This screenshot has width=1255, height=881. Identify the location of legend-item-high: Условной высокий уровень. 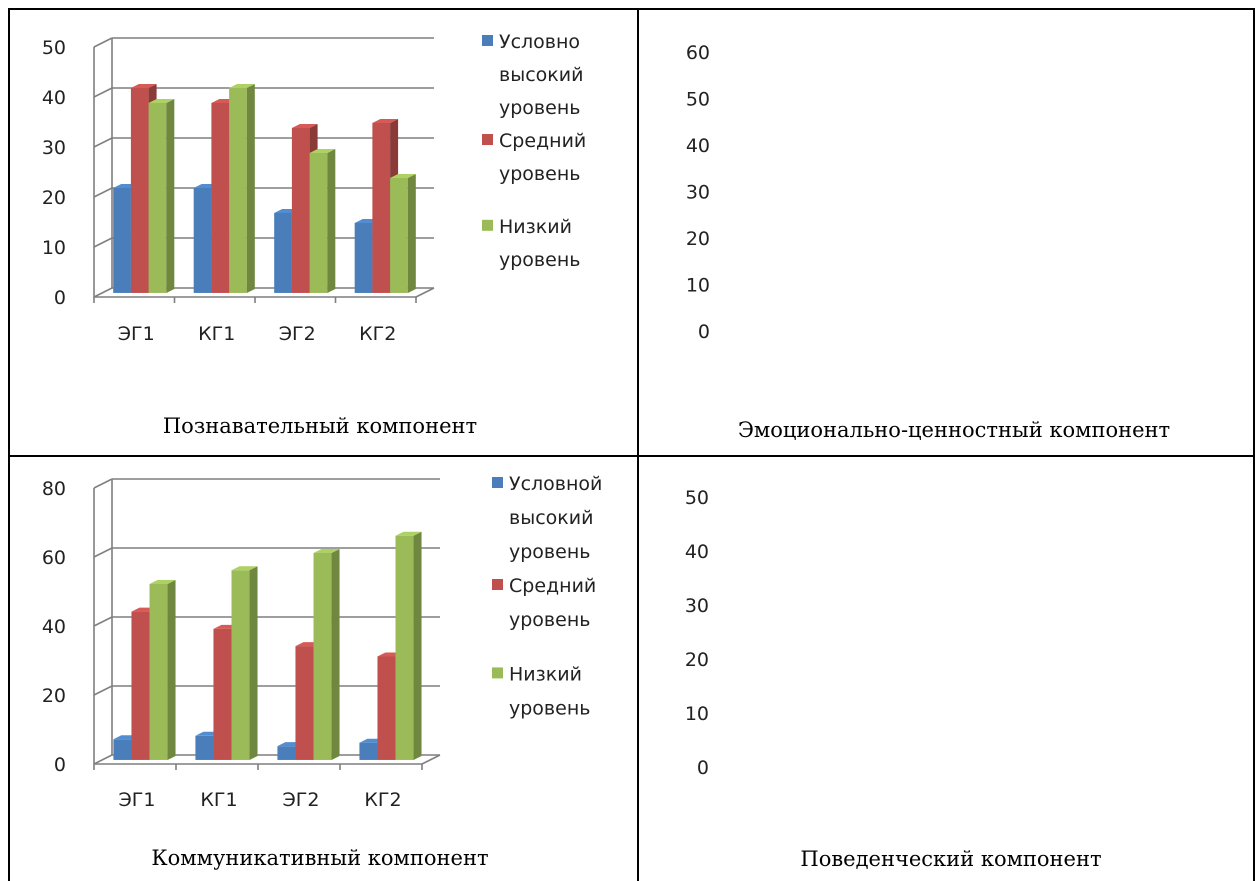
(547, 518).